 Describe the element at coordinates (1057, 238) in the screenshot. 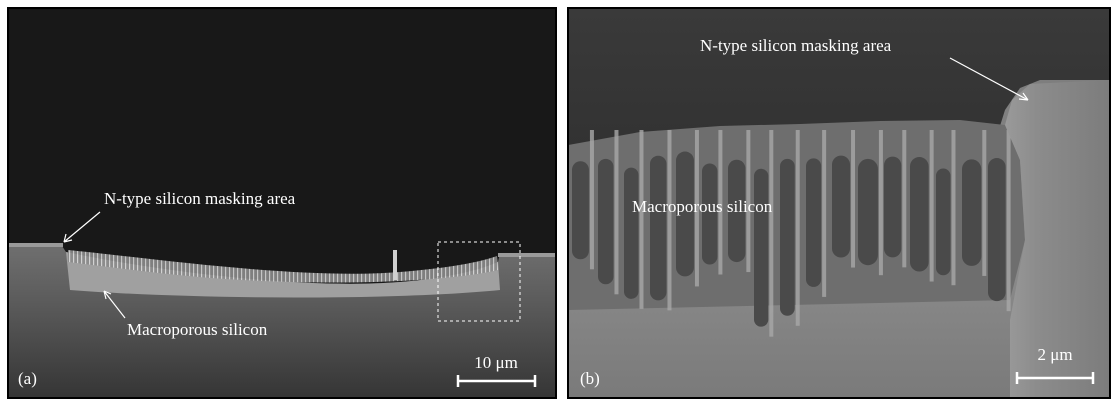

I see `mask-area` at that location.